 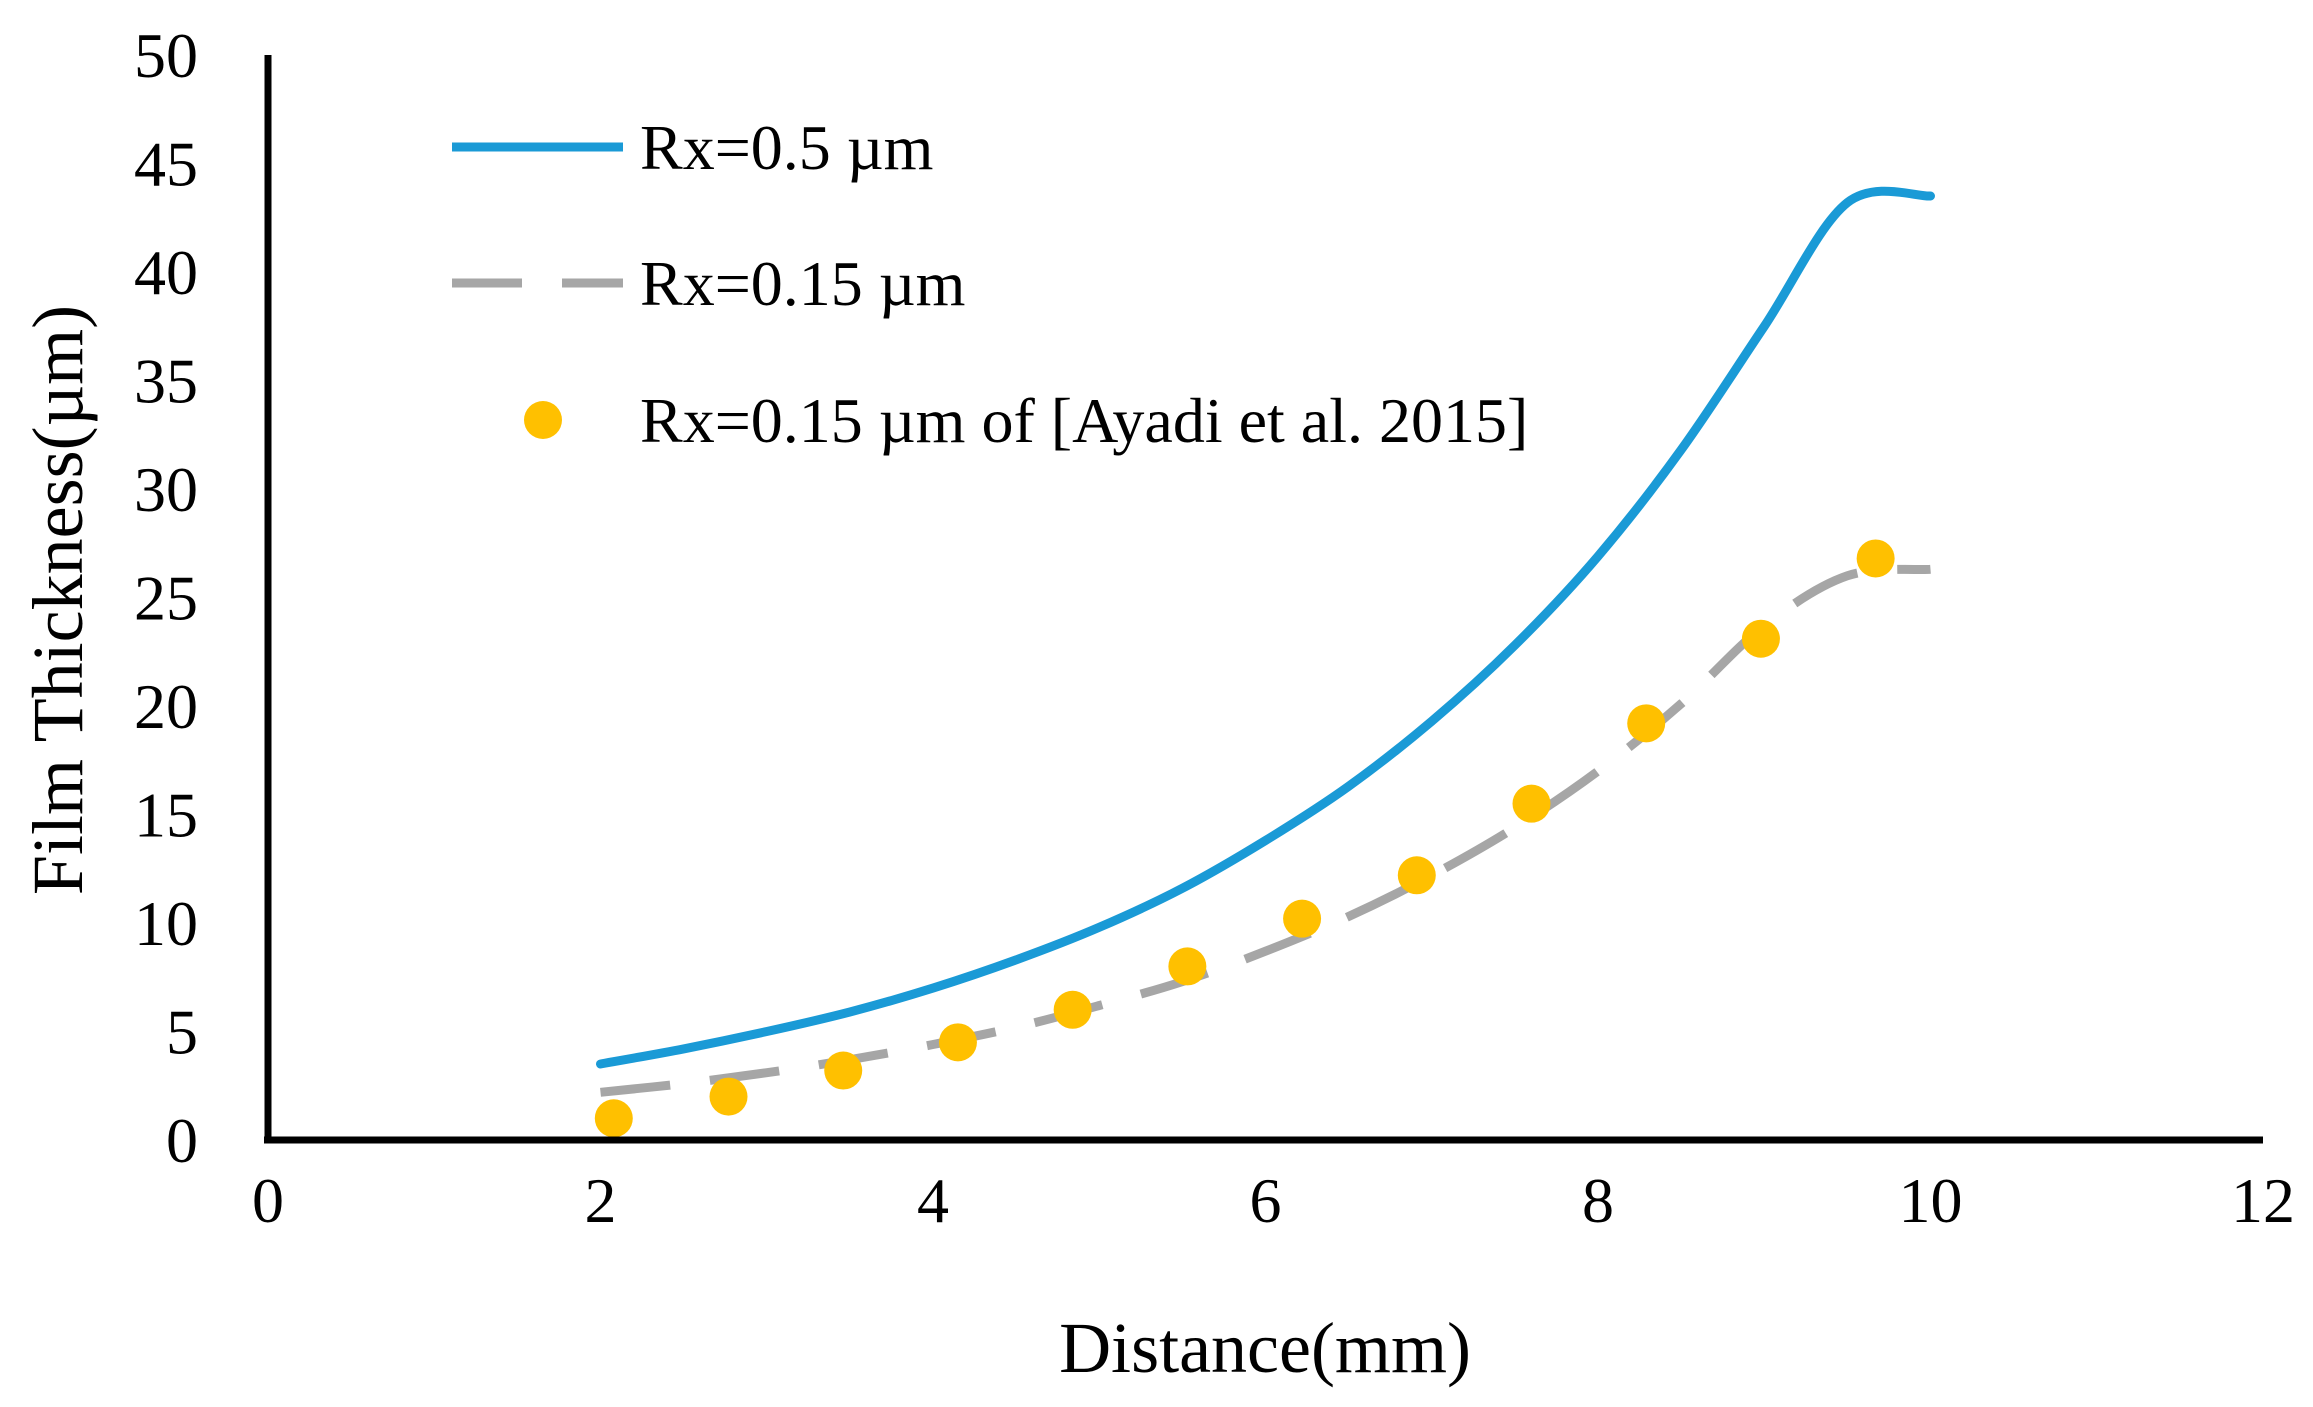 What do you see at coordinates (166, 706) in the screenshot?
I see `y-tick-label-20: 20` at bounding box center [166, 706].